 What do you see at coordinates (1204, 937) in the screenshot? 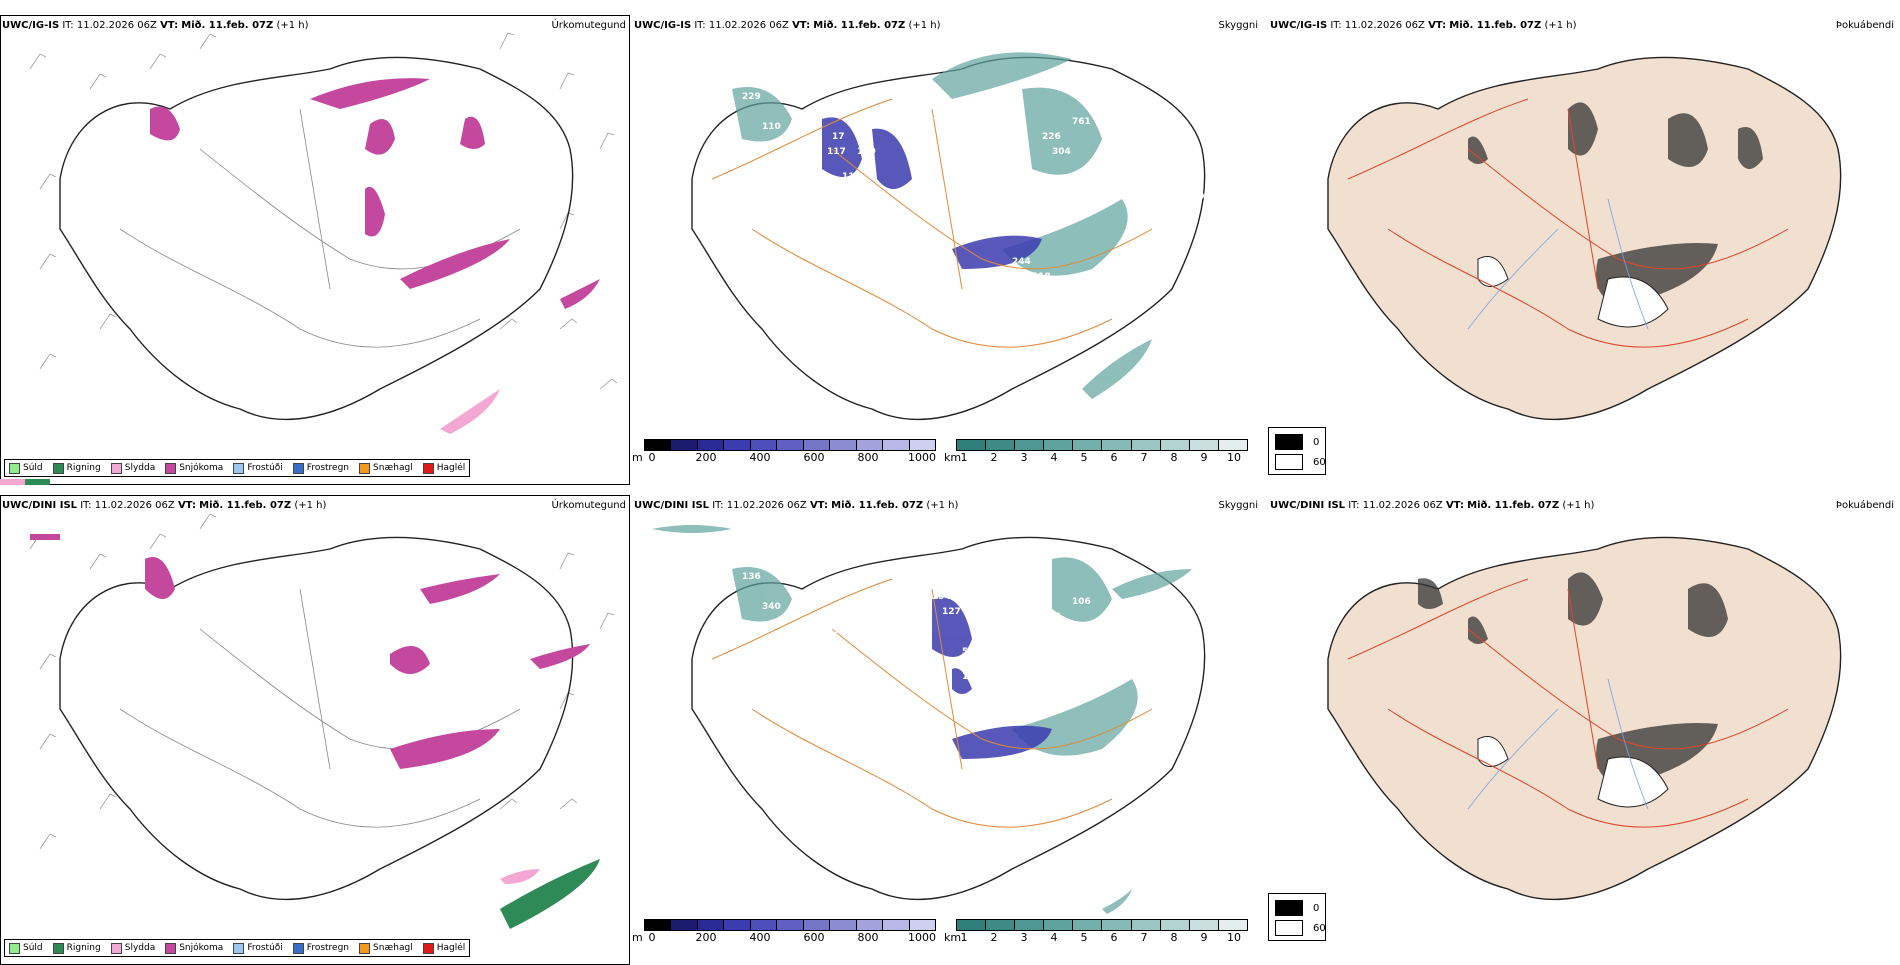
I see `colorbar-tick-label: 9` at bounding box center [1204, 937].